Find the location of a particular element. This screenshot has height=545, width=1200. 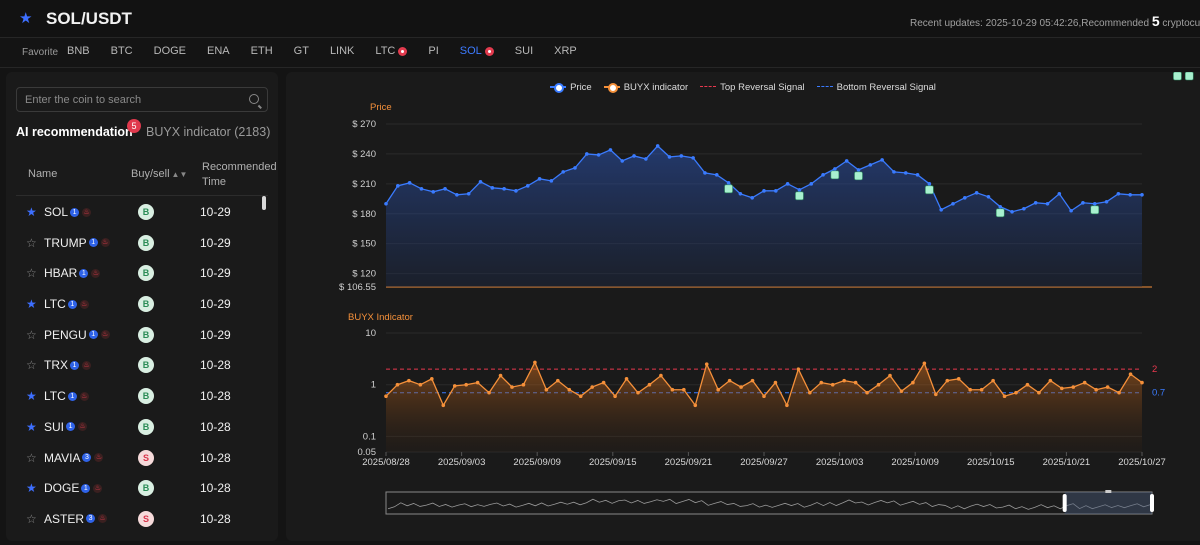

legend-bottom-reversal: Bottom Reversal Signal is located at coordinates (876, 87).